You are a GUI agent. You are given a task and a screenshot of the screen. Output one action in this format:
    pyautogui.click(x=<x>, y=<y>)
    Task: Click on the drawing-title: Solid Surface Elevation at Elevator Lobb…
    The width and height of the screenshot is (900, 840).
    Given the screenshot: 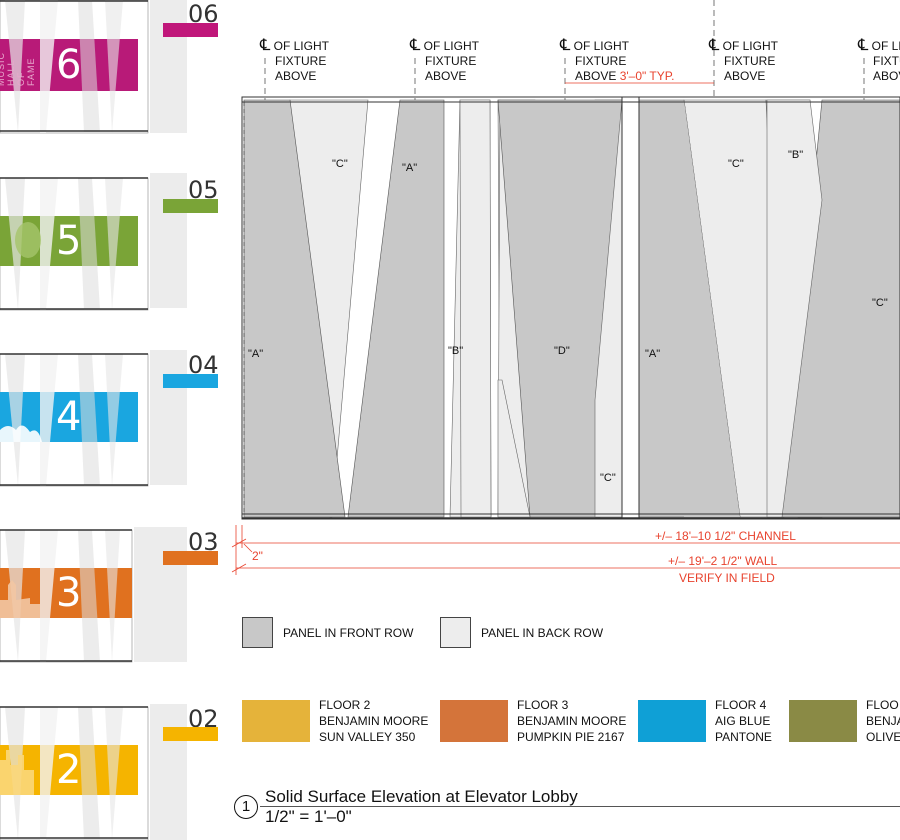 What is the action you would take?
    pyautogui.click(x=421, y=796)
    